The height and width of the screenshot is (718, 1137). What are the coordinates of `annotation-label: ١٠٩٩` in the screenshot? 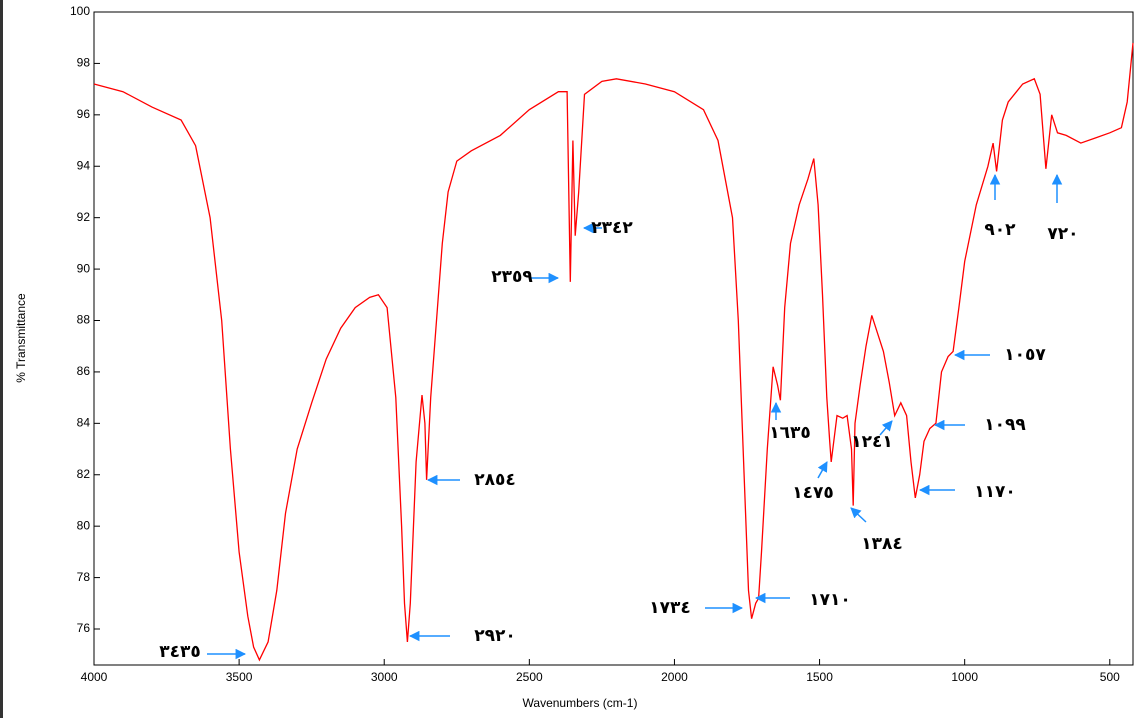 It's located at (1005, 425).